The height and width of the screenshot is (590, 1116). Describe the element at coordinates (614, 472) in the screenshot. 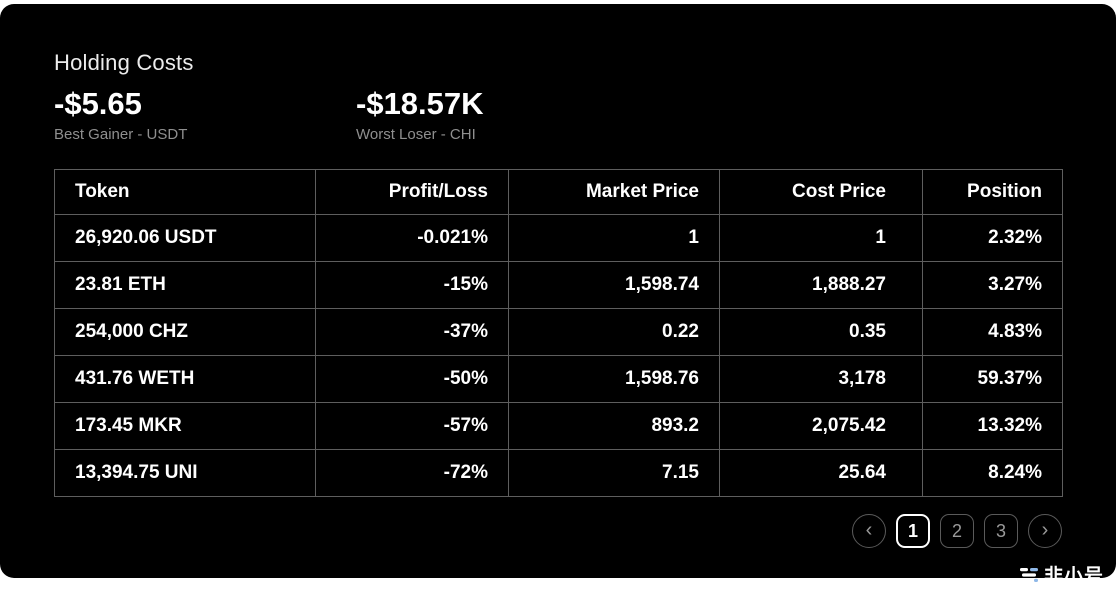

I see `cell-market-price: 7.15` at that location.